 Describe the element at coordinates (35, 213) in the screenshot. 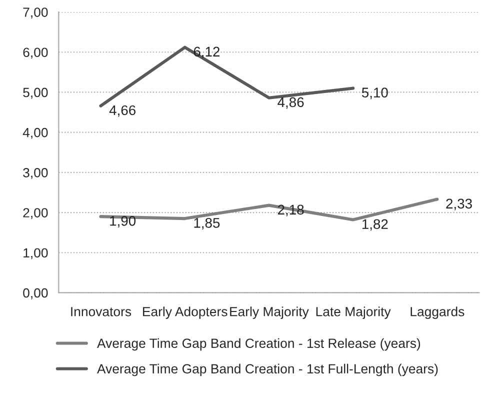

I see `y-tick-label: 2,00` at that location.